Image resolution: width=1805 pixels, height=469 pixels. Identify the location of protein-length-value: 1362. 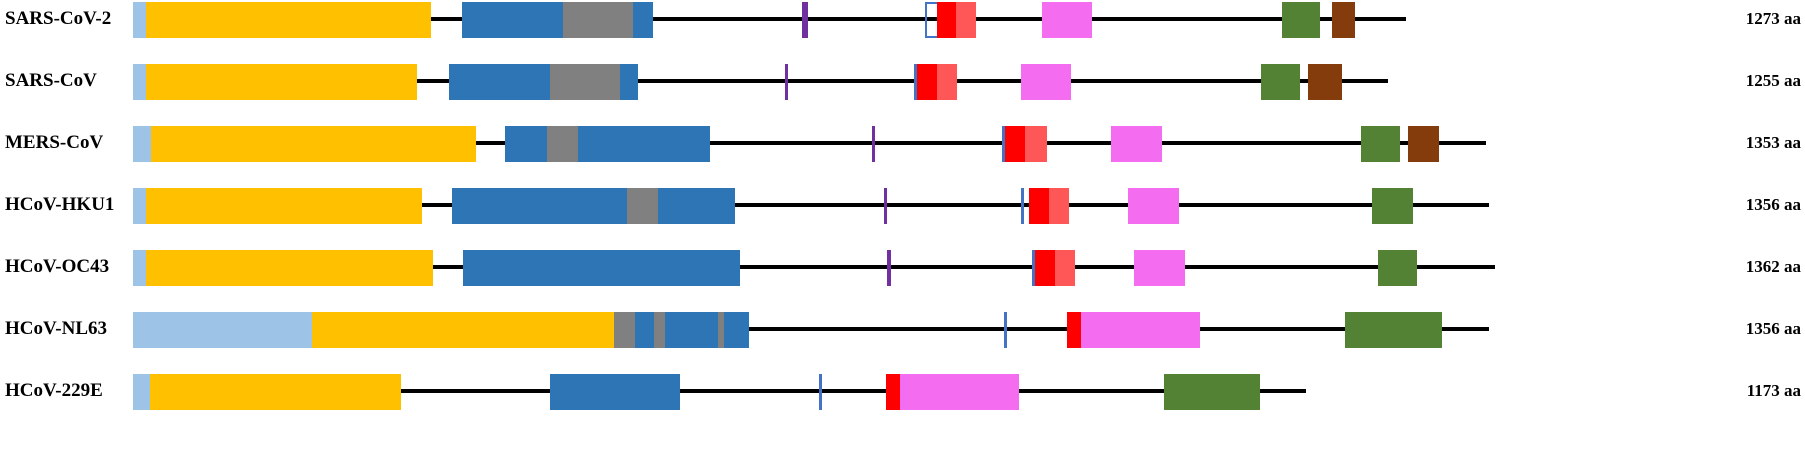
(1762, 266).